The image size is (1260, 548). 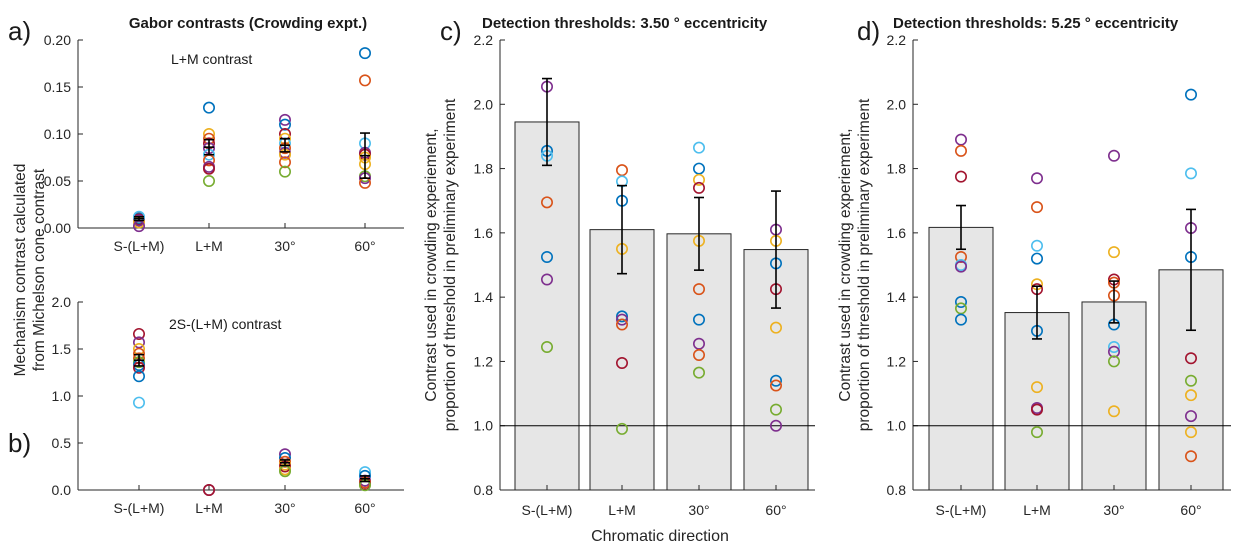 What do you see at coordinates (897, 361) in the screenshot?
I see `y-tick-label-d-2: 1.2` at bounding box center [897, 361].